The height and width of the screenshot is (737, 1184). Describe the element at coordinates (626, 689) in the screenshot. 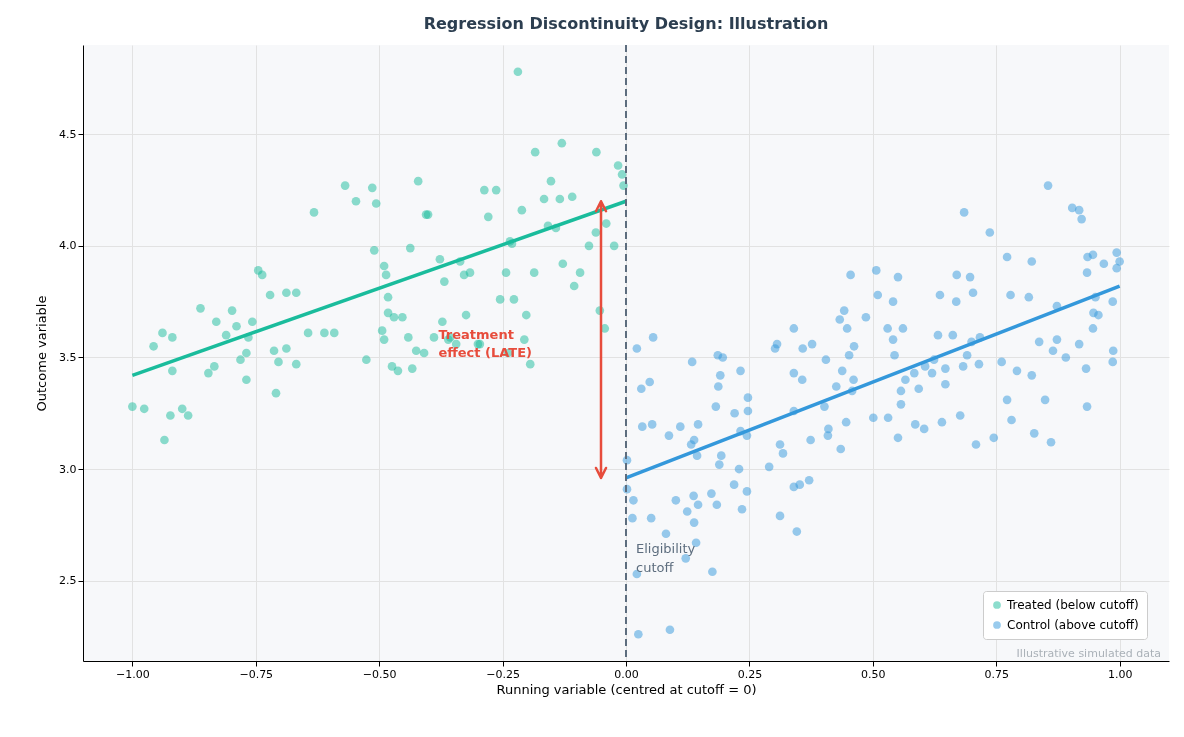

I see `x-axis-title: Running variable (centred at cutoff = 0)` at that location.